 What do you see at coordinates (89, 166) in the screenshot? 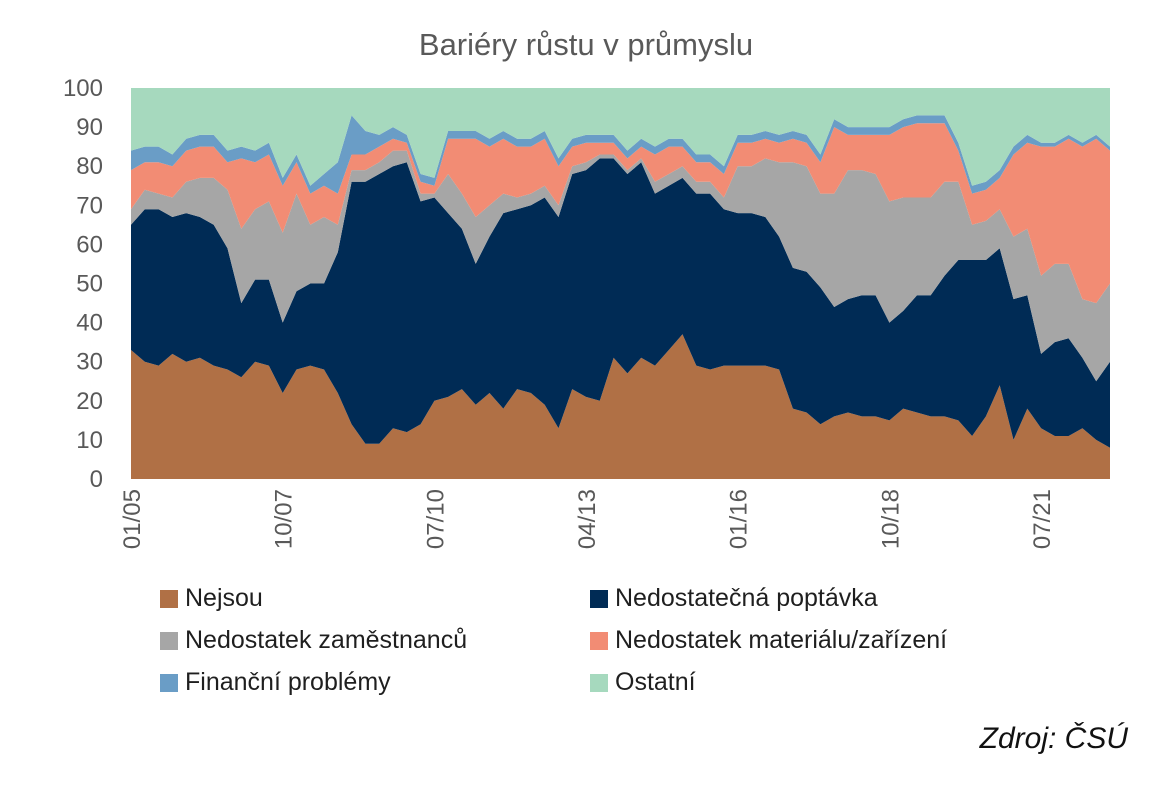
I see `y-tick-label: 80` at bounding box center [89, 166].